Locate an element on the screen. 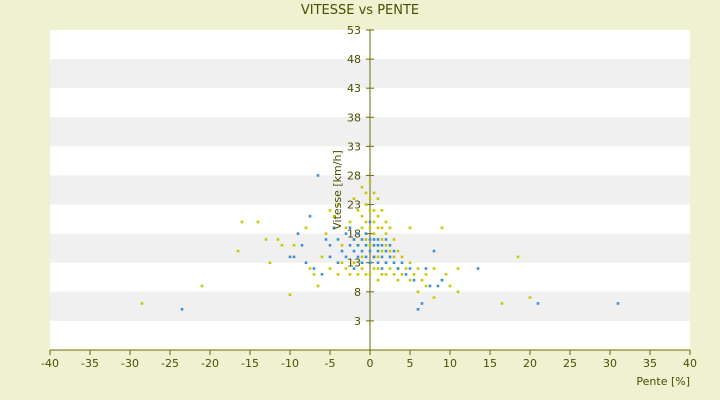  x-tick-label: -35 is located at coordinates (90, 363).